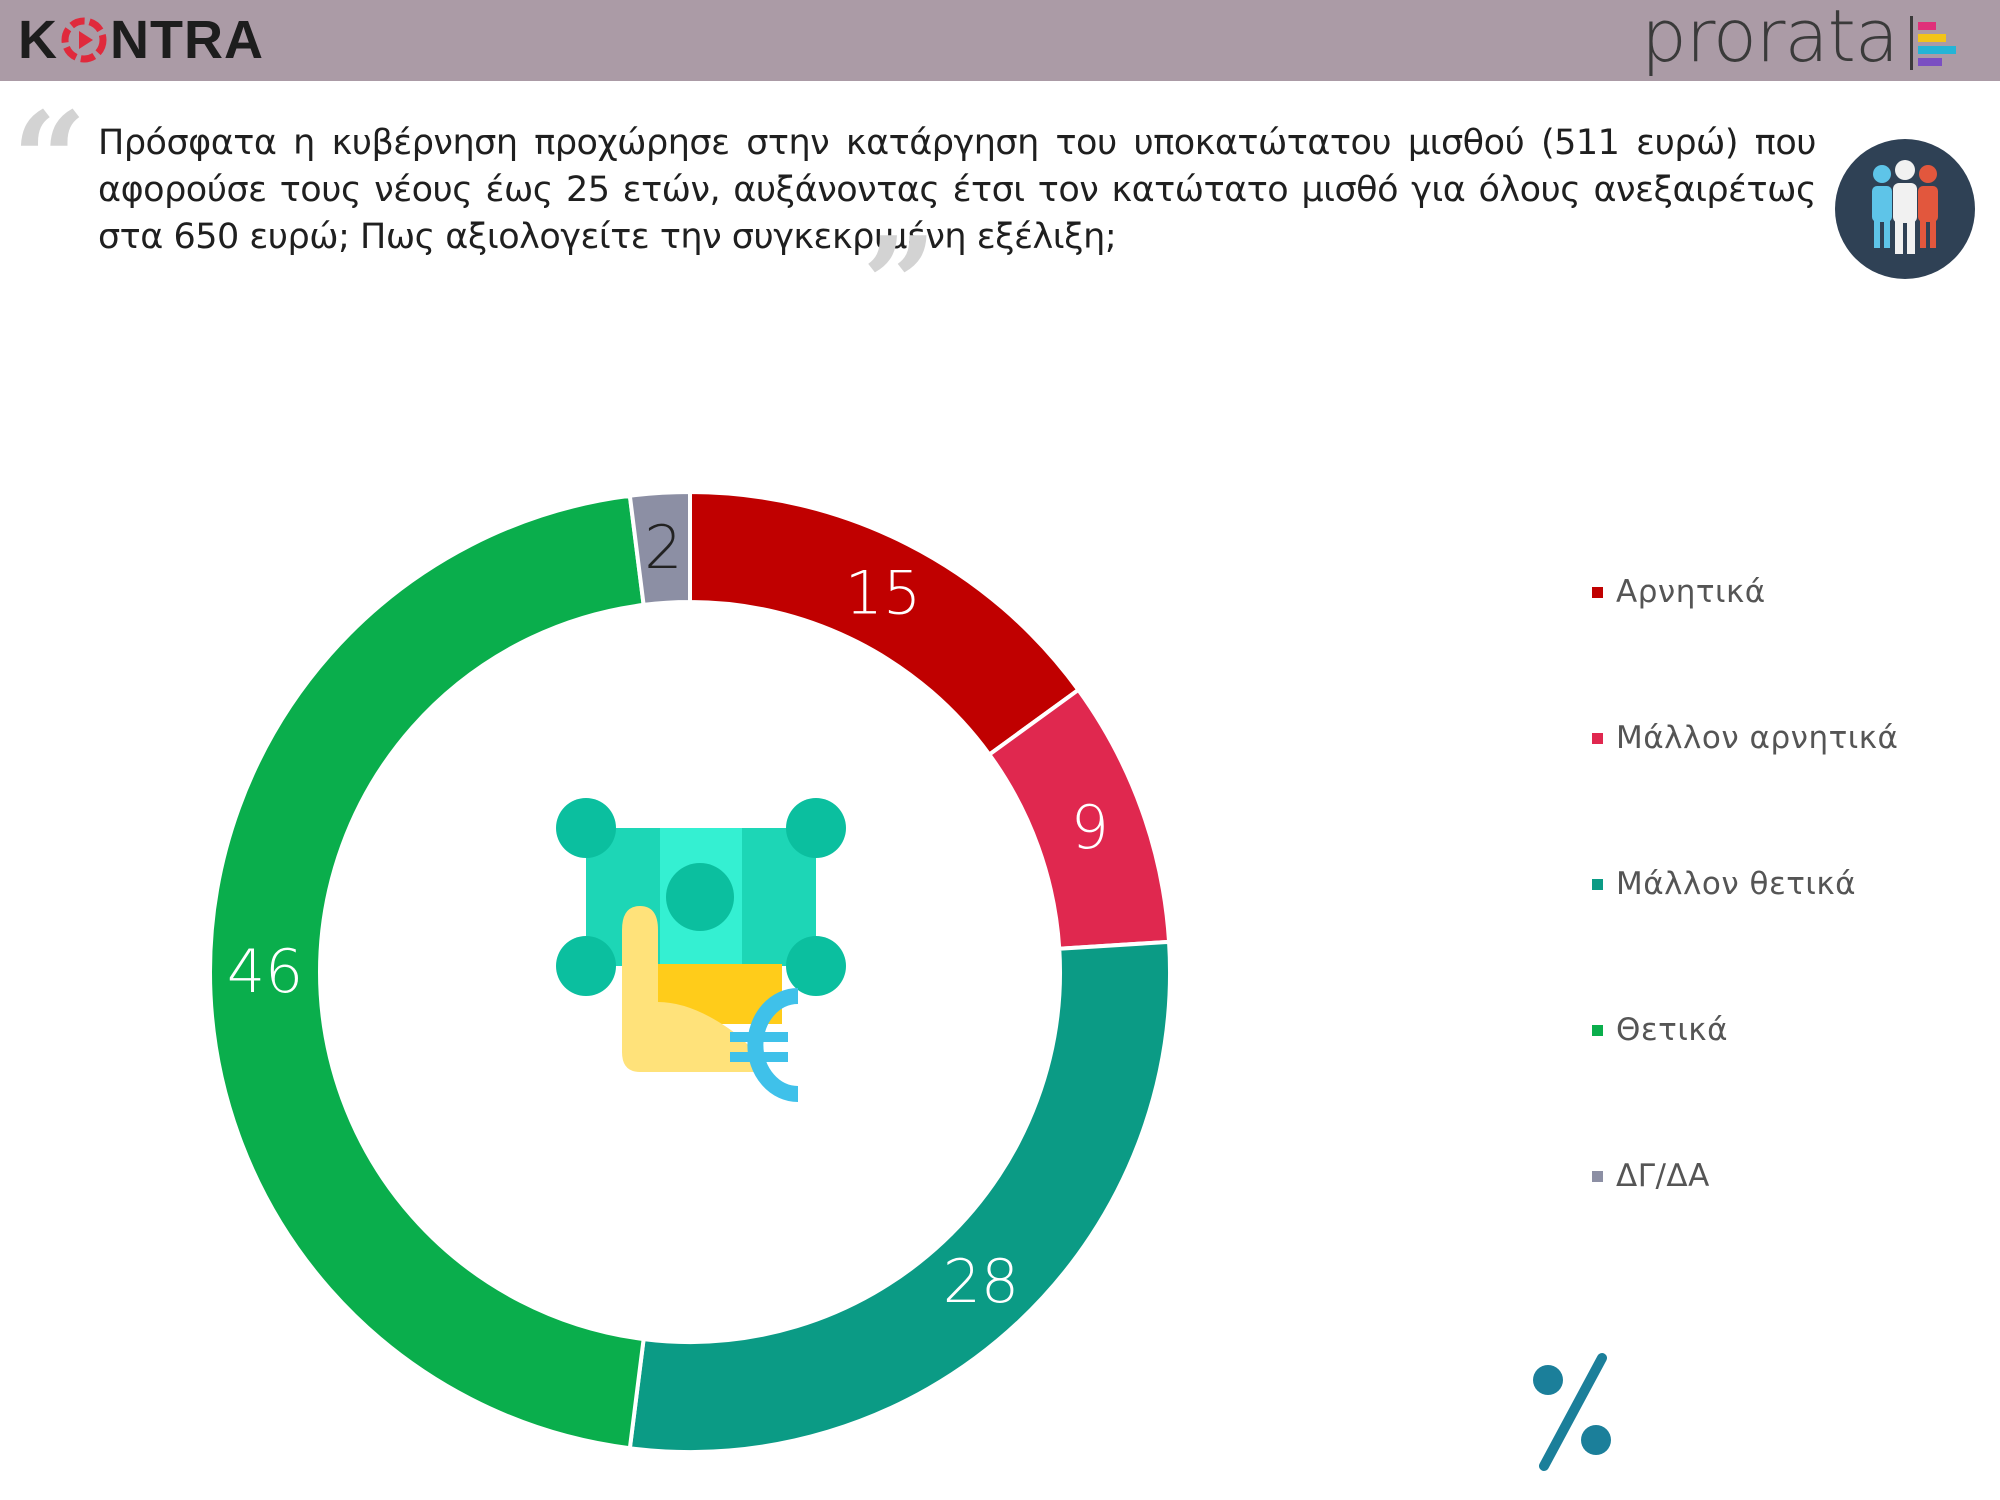 This screenshot has height=1500, width=2000. I want to click on people-group-icon, so click(1905, 209).